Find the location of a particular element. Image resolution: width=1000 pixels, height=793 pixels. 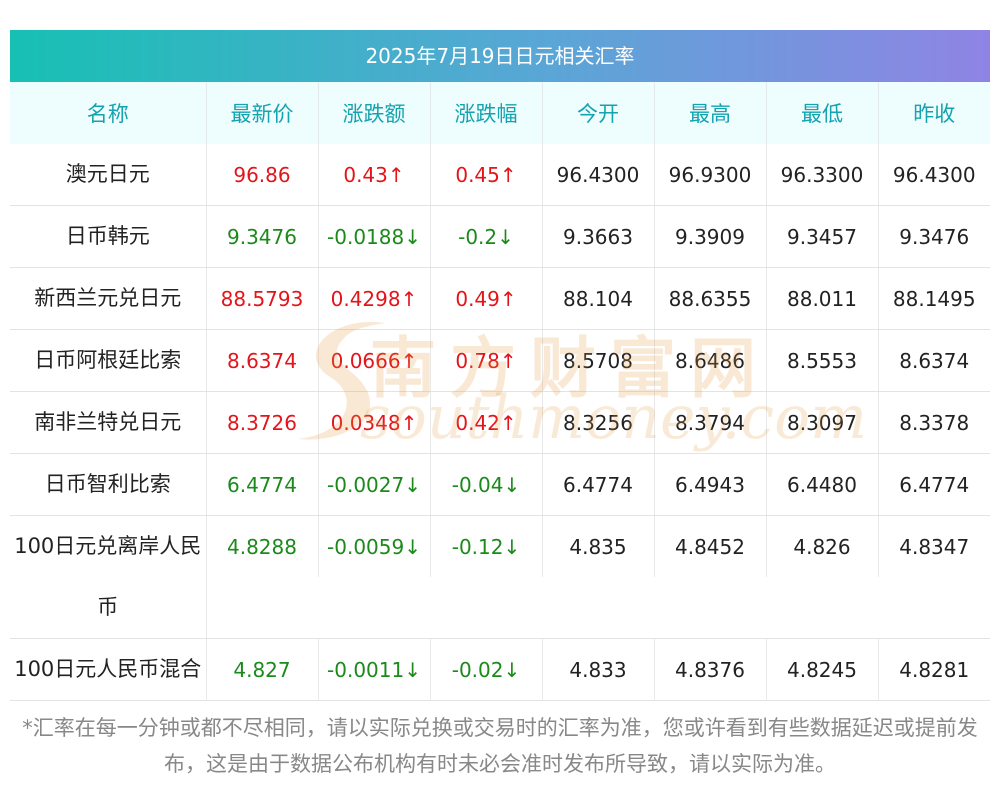

low-price: 4.826 is located at coordinates (822, 546).